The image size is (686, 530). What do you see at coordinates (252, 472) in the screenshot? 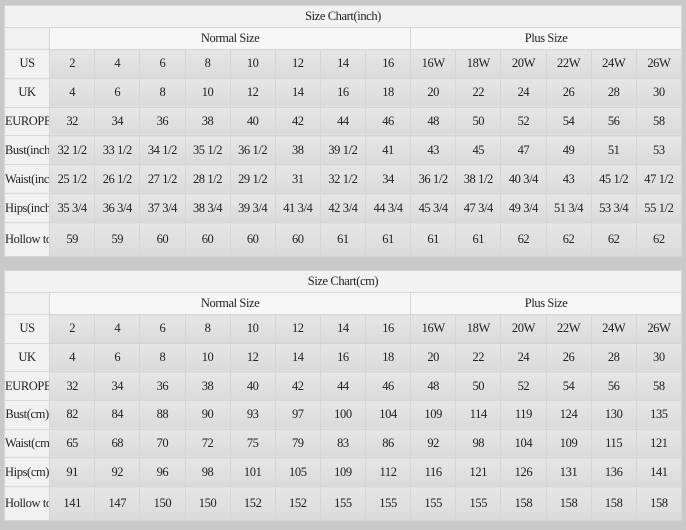
I see `table-cell: 101` at bounding box center [252, 472].